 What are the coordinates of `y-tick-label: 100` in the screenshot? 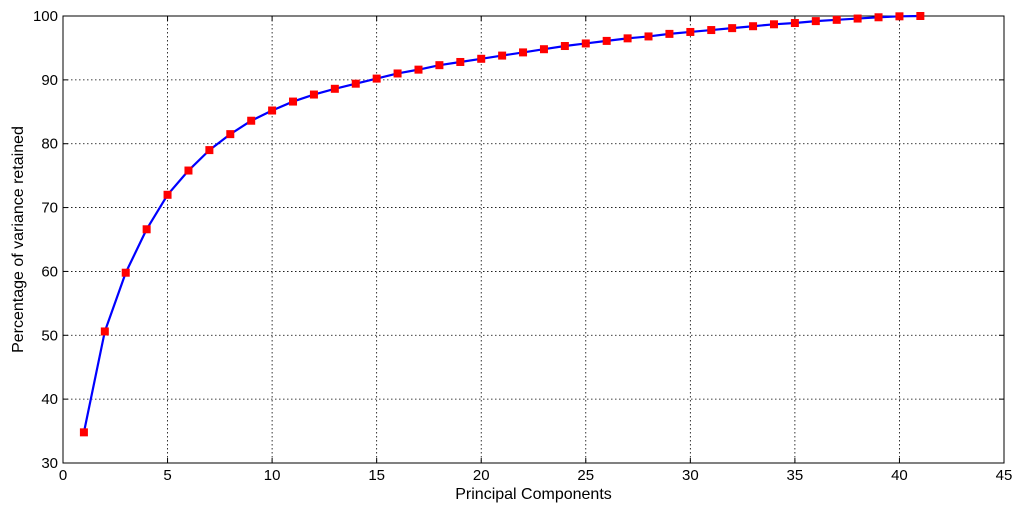 It's located at (45, 16).